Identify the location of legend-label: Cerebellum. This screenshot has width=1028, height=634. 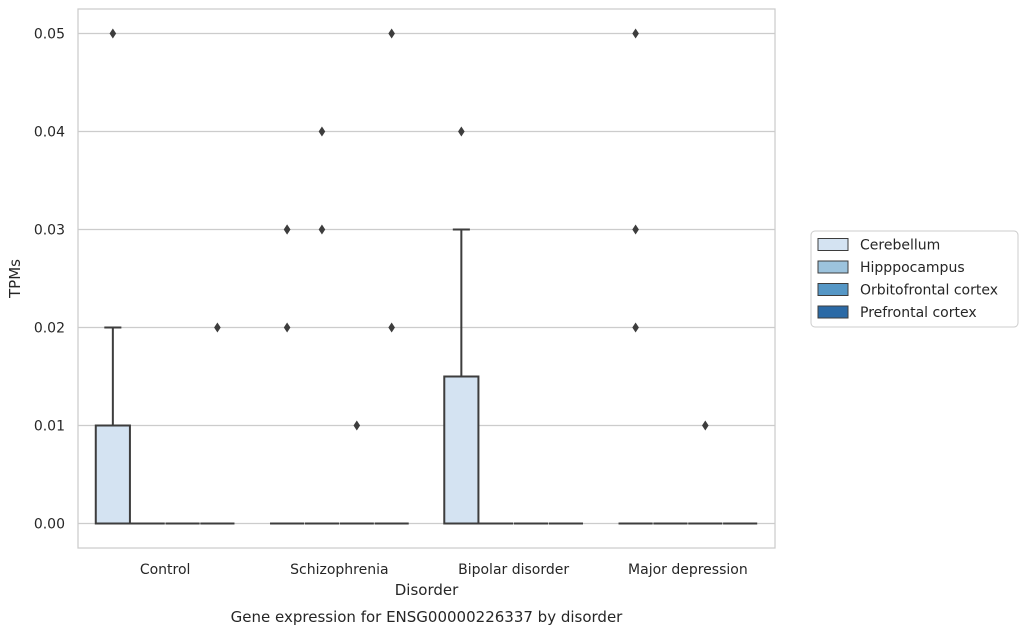
(900, 246).